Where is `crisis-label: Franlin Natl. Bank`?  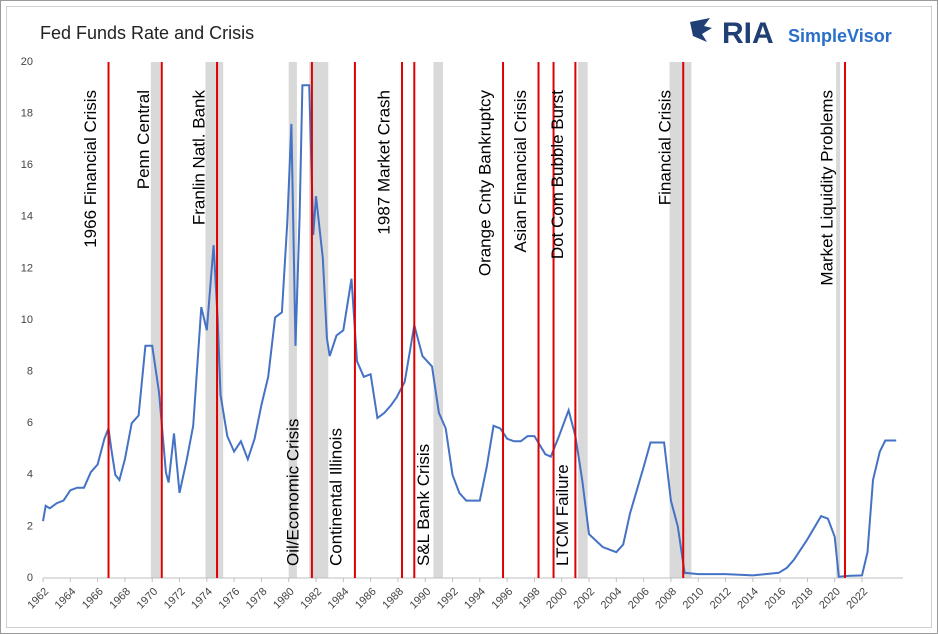 crisis-label: Franlin Natl. Bank is located at coordinates (199, 158).